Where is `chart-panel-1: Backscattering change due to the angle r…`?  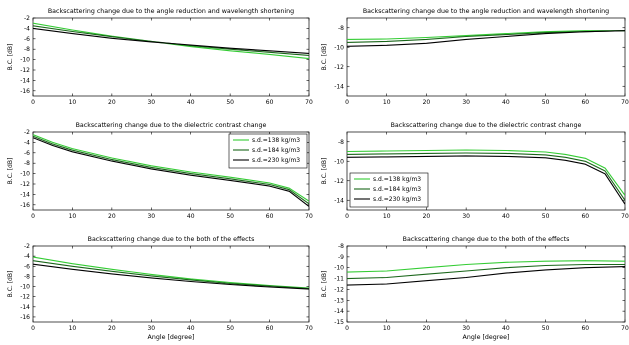 chart-panel-1: Backscattering change due to the angle r… is located at coordinates (160, 57).